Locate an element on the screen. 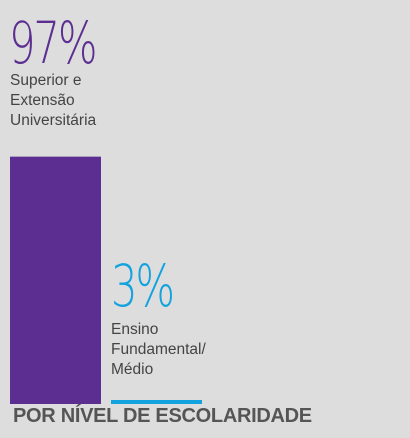 The image size is (410, 438). bar-superior is located at coordinates (55, 280).